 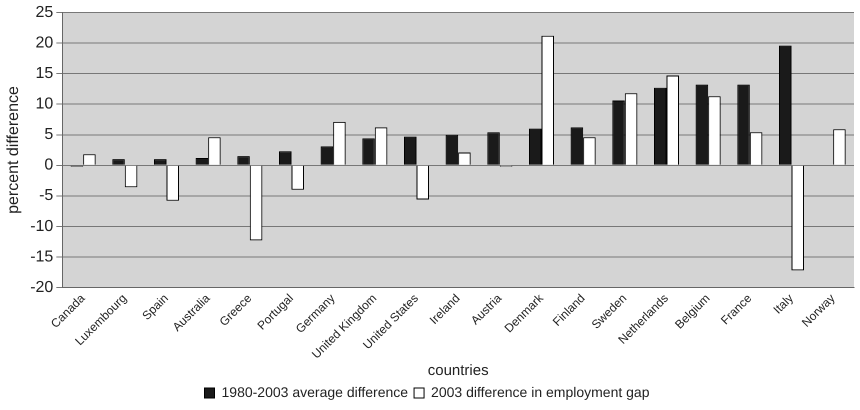 What do you see at coordinates (45, 13) in the screenshot?
I see `y-tick-label: 25` at bounding box center [45, 13].